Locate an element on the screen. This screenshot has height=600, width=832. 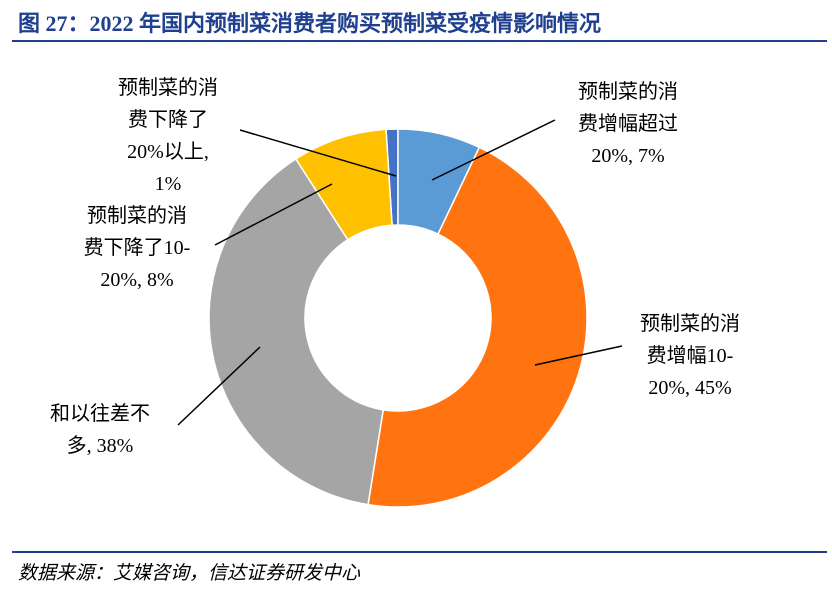
title-rule is located at coordinates (419, 41).